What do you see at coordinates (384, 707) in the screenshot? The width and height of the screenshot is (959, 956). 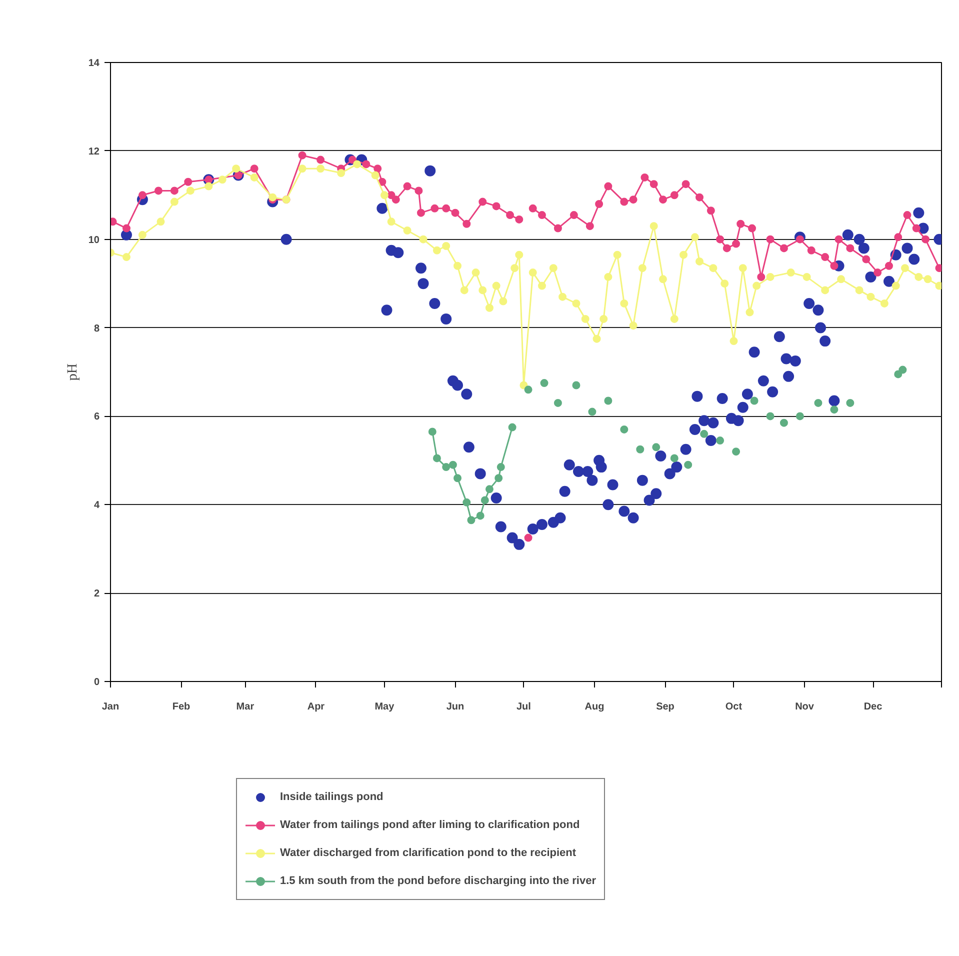 I see `x-tick-label: May` at bounding box center [384, 707].